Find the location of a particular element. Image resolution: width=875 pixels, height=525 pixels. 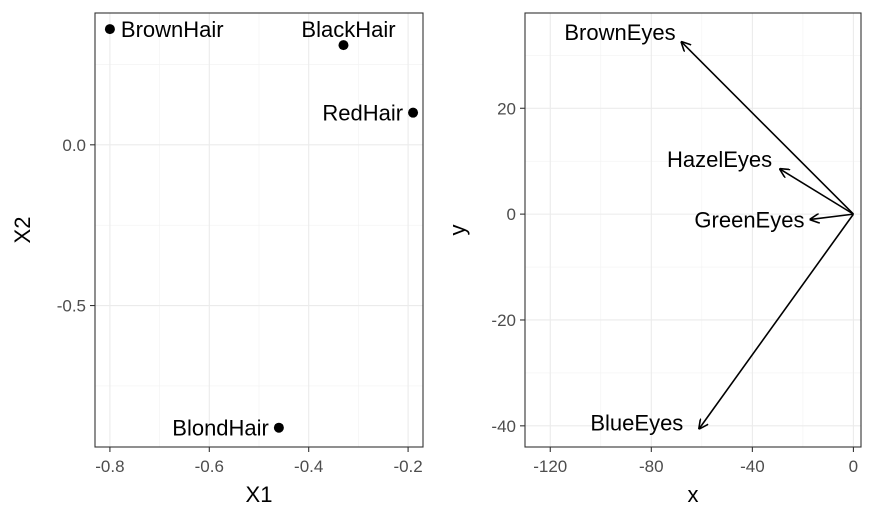

y-tick-label: -40 is located at coordinates (503, 426).